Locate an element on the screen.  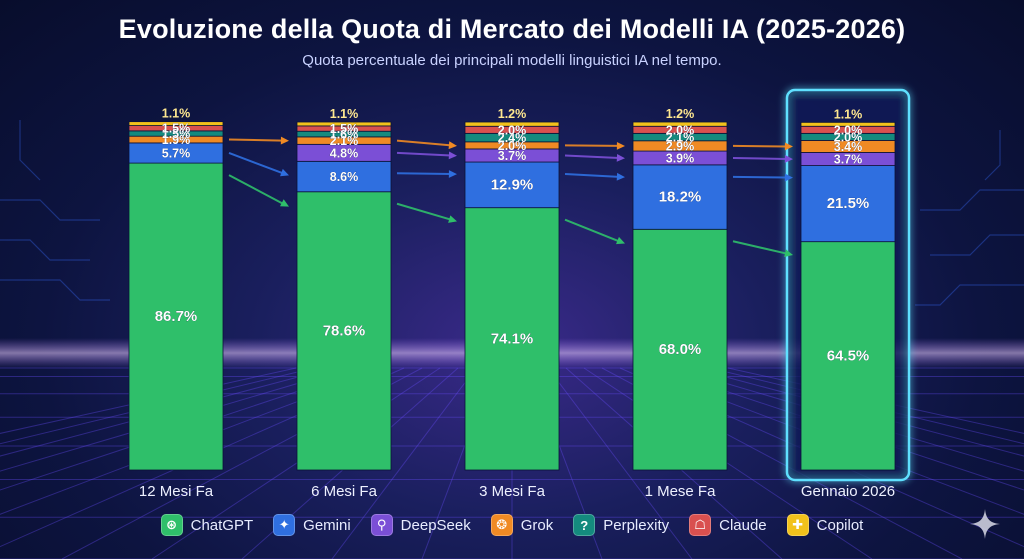
data-label-copilot-1: 1.1% is located at coordinates (344, 114).